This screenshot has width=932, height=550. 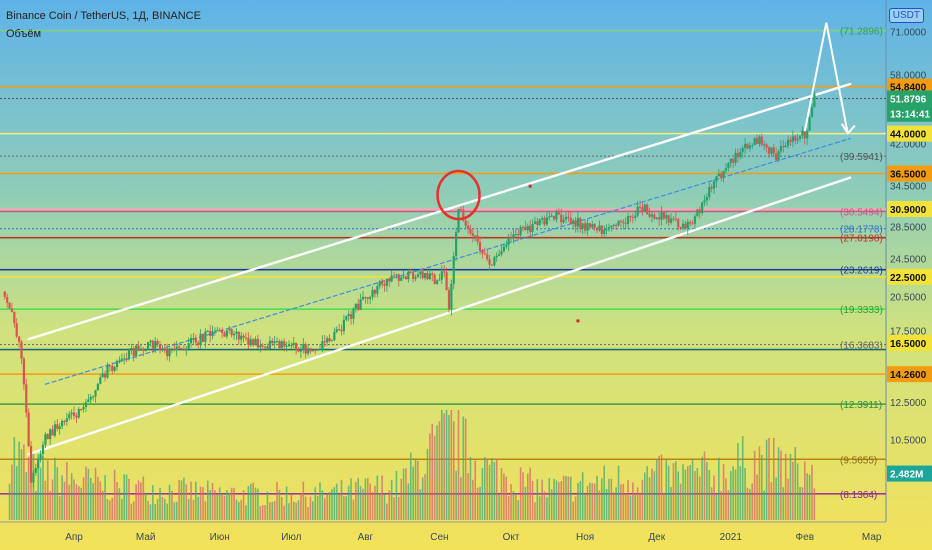 I want to click on fib-level-label: (71.2896), so click(x=861, y=32).